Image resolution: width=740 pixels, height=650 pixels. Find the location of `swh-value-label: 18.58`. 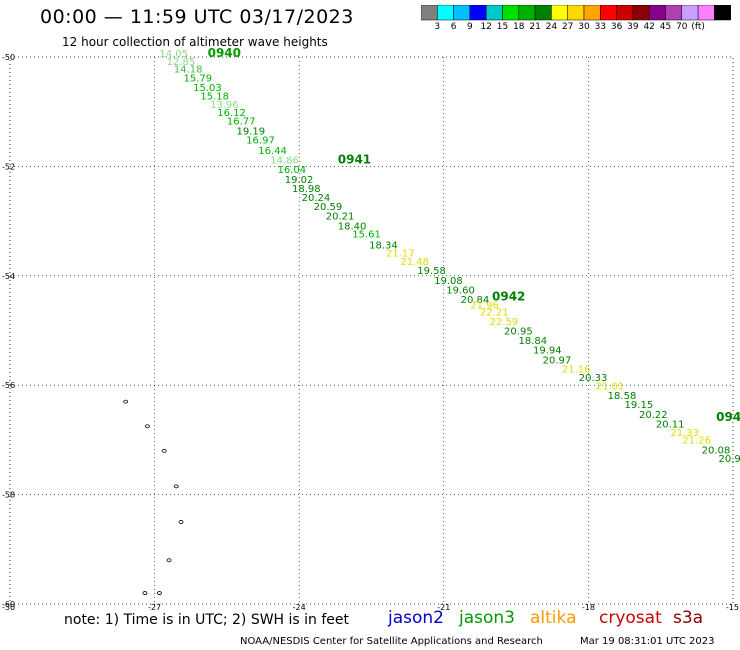

swh-value-label: 18.58 is located at coordinates (622, 396).